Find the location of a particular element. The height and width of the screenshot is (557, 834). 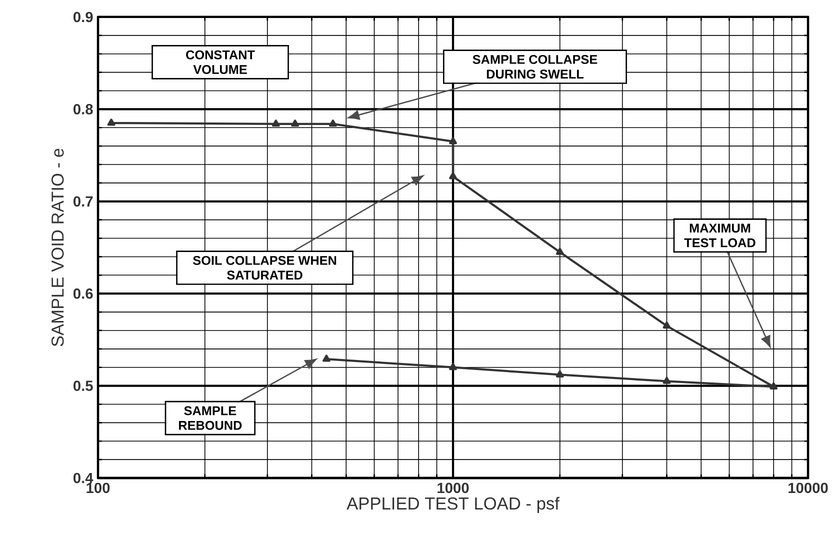

y-tick-label: 0.4 is located at coordinates (84, 478).